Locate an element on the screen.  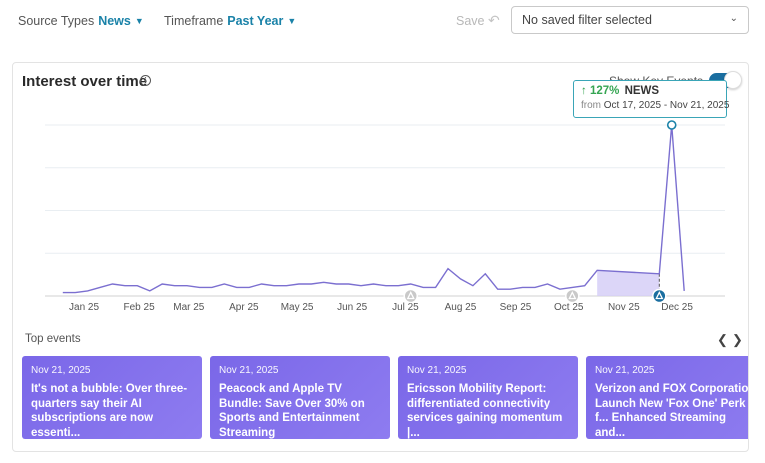
source-types-filter: Source Types News ▼ is located at coordinates (81, 21).